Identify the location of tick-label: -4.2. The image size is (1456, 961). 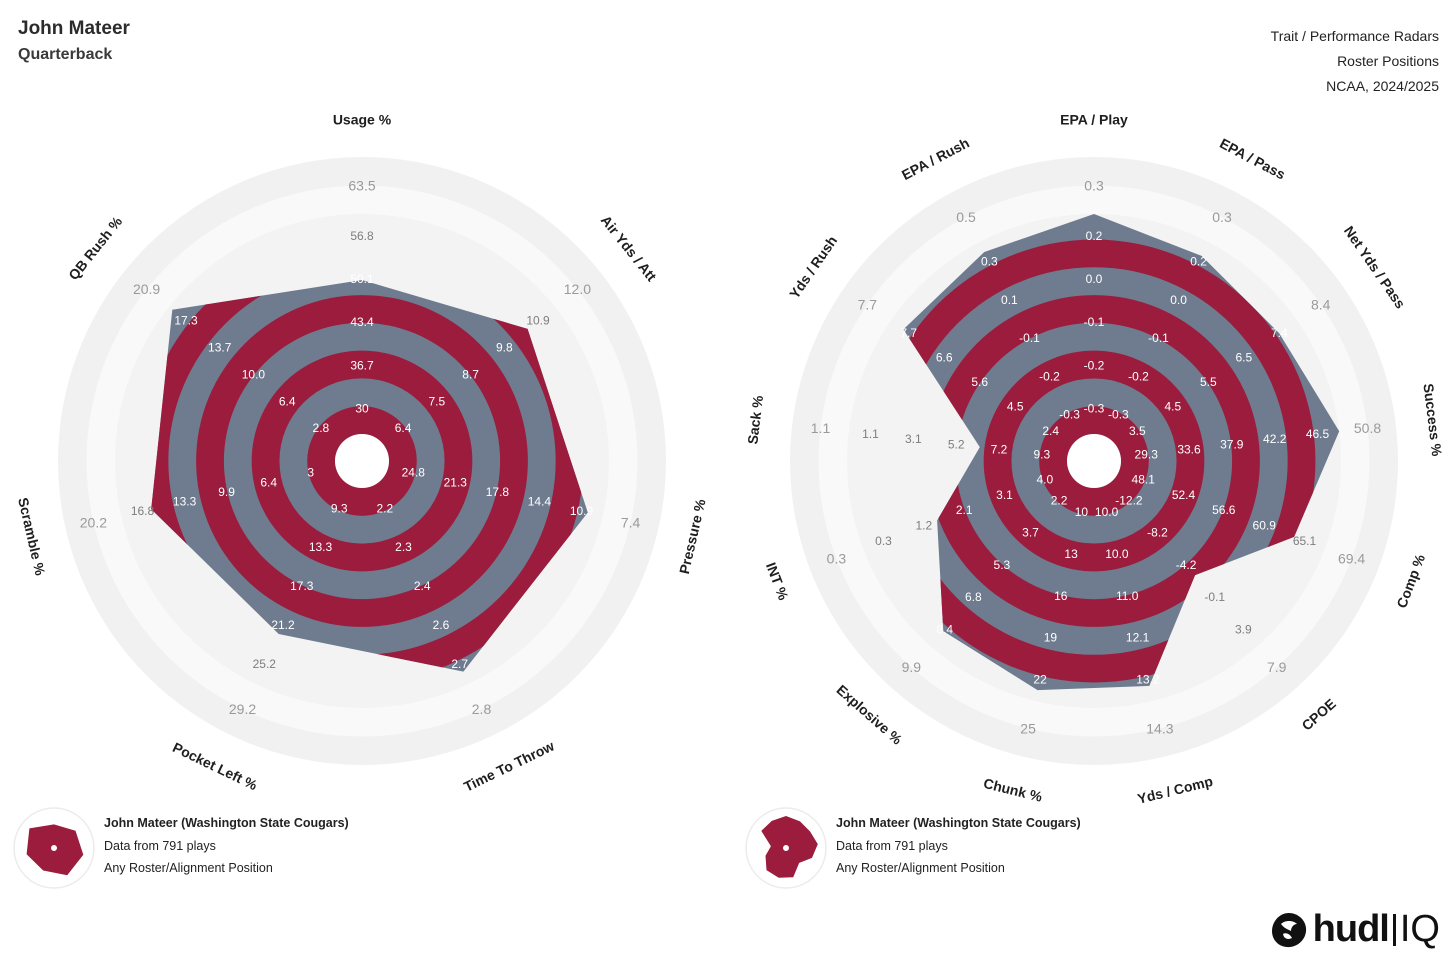
(1186, 565).